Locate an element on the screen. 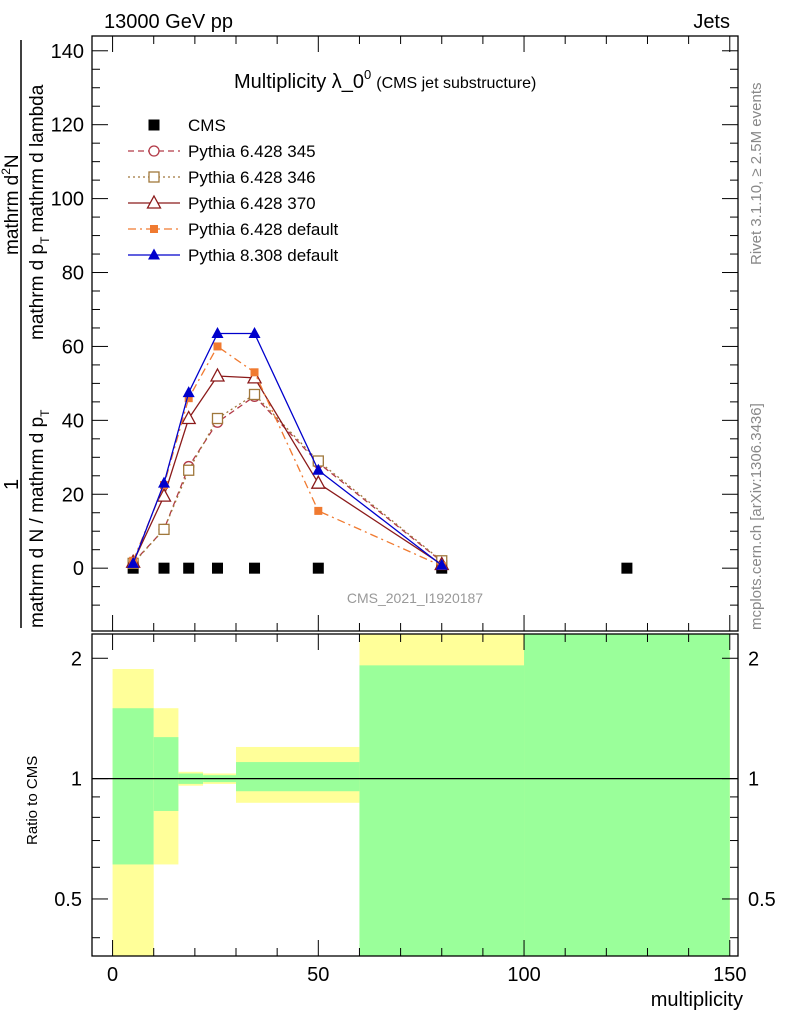 Image resolution: width=786 pixels, height=1024 pixels. legend-label: Pythia 6.428 345 is located at coordinates (252, 151).